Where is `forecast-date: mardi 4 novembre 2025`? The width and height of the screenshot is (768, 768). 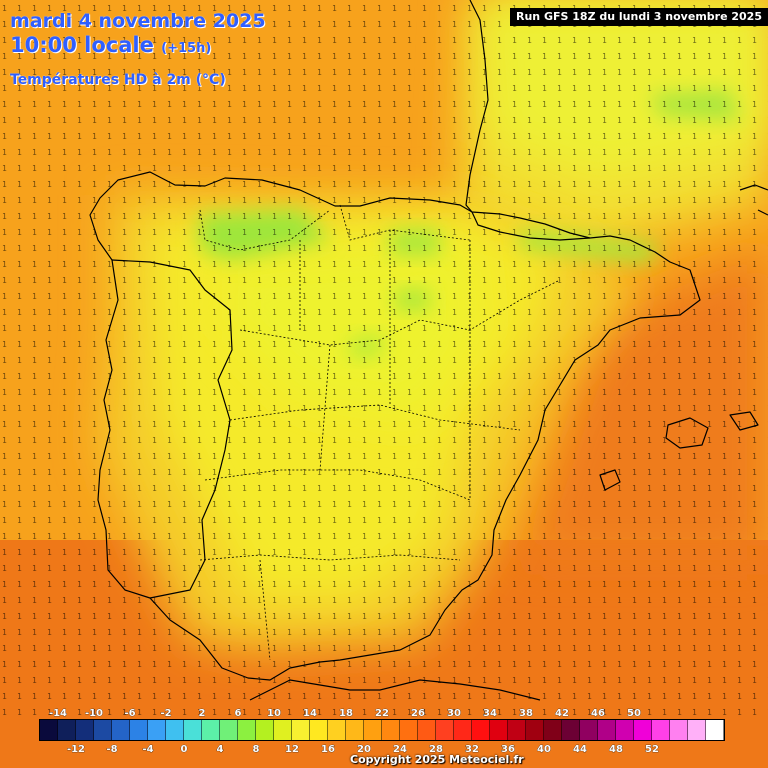 forecast-date: mardi 4 novembre 2025 is located at coordinates (138, 21).